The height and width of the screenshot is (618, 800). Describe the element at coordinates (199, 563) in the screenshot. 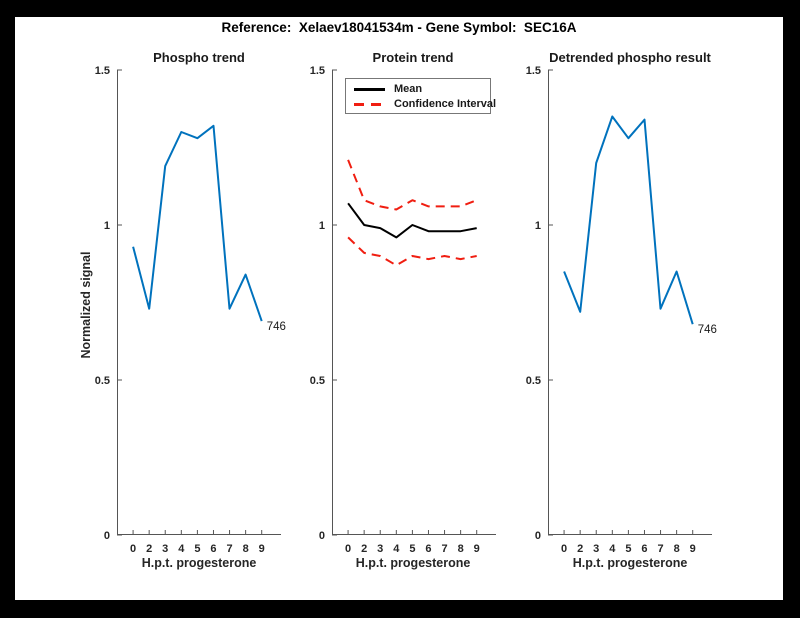

I see `xlabel-phospho-trend: H.p.t. progesterone` at that location.